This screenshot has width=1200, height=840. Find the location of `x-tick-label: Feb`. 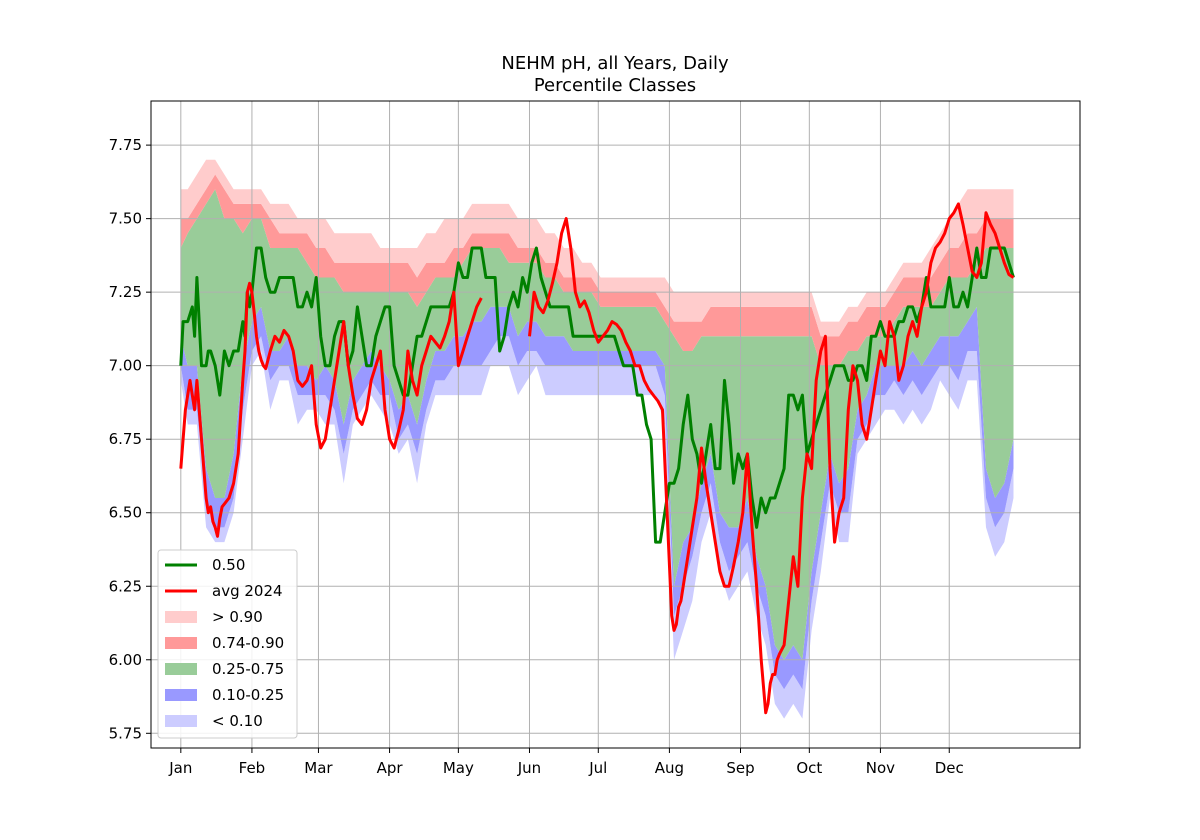

x-tick-label: Feb is located at coordinates (252, 768).